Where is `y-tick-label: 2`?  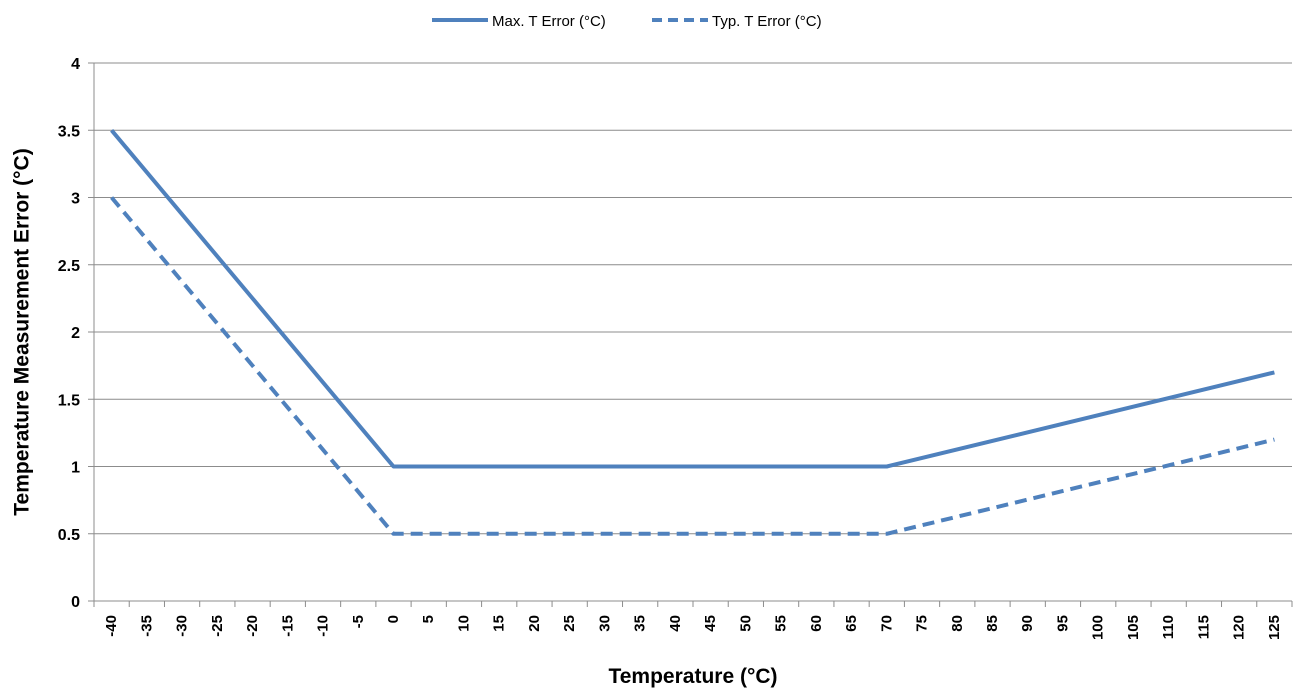 y-tick-label: 2 is located at coordinates (75, 333).